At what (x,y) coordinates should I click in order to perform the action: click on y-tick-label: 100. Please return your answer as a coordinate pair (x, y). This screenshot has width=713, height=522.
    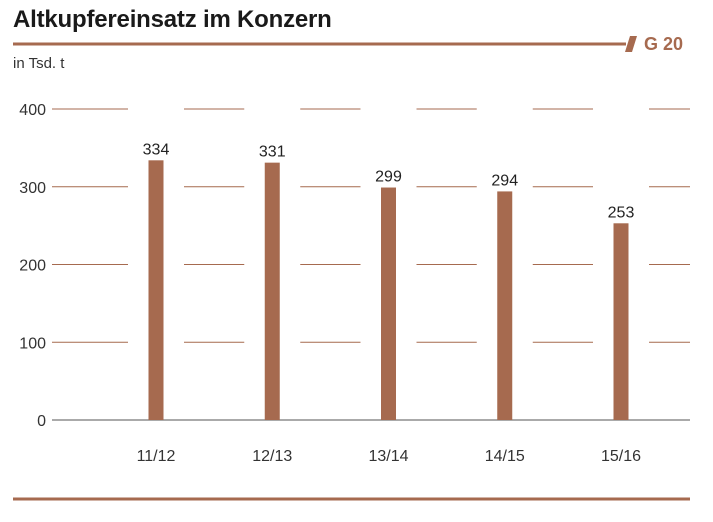
    Looking at the image, I should click on (32, 343).